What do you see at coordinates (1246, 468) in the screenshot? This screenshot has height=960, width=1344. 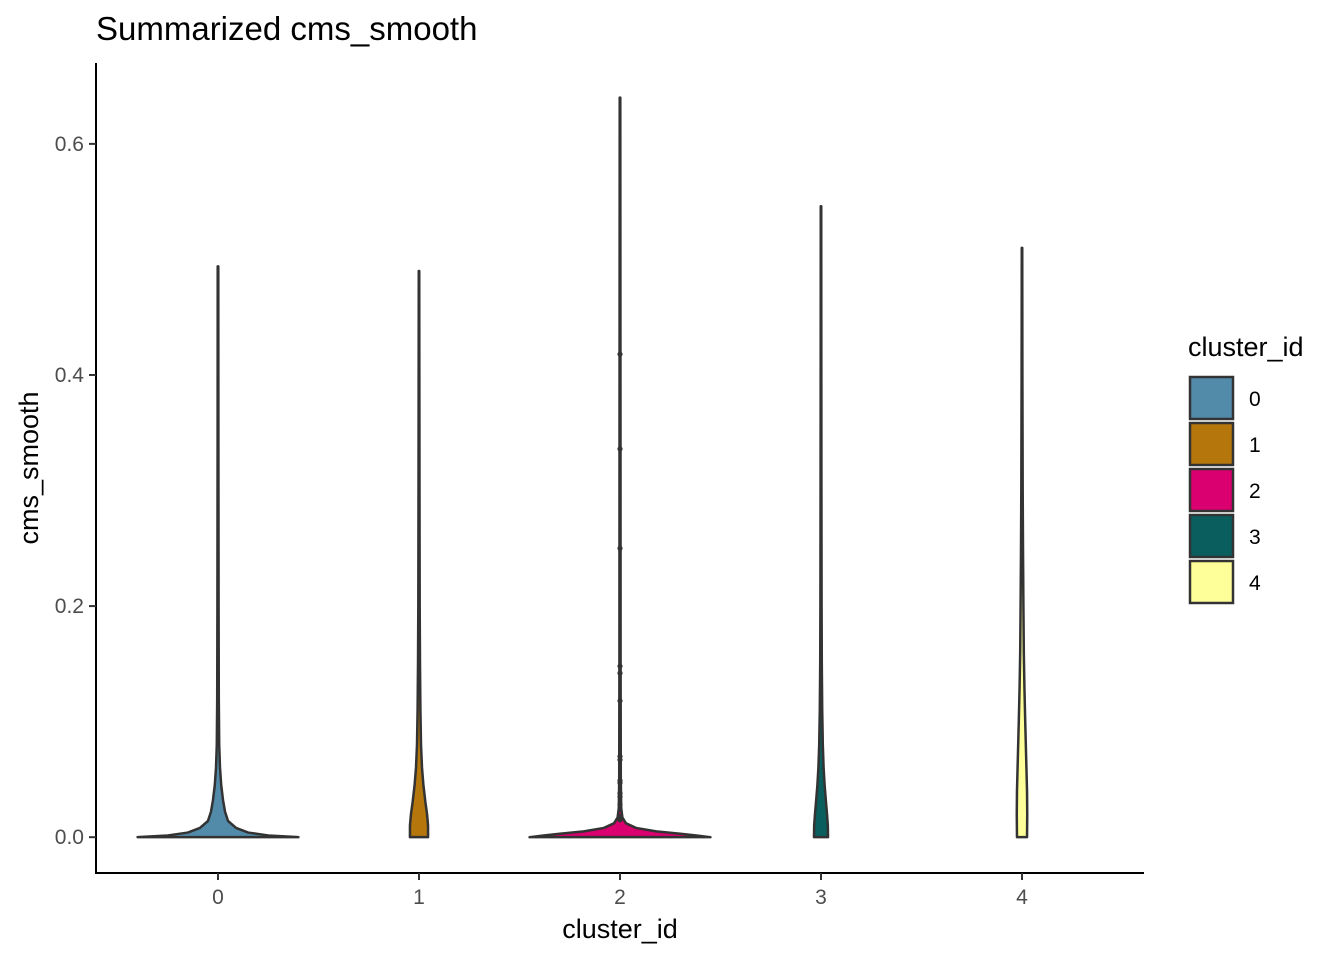 I see `legend: cluster_id 0 1 2 3 4` at bounding box center [1246, 468].